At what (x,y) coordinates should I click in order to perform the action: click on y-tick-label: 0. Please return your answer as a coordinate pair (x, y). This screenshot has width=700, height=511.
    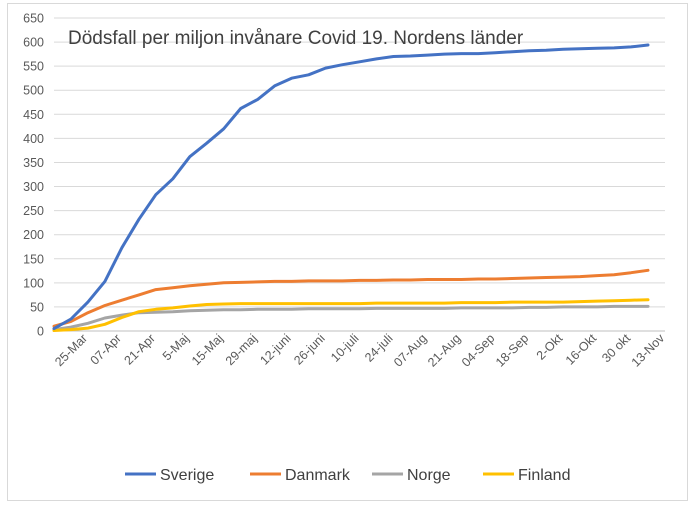
    Looking at the image, I should click on (40, 332).